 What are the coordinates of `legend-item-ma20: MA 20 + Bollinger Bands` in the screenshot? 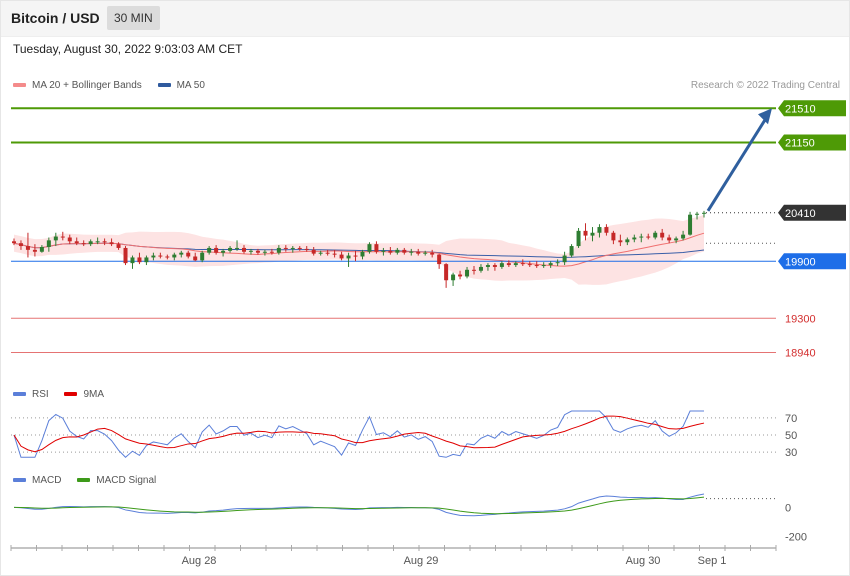 It's located at (77, 85).